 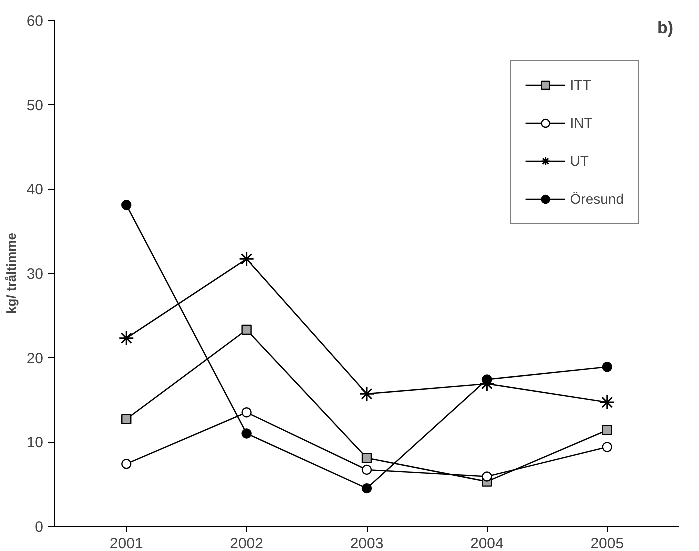 I want to click on x-tick-label: 2005, so click(x=607, y=543).